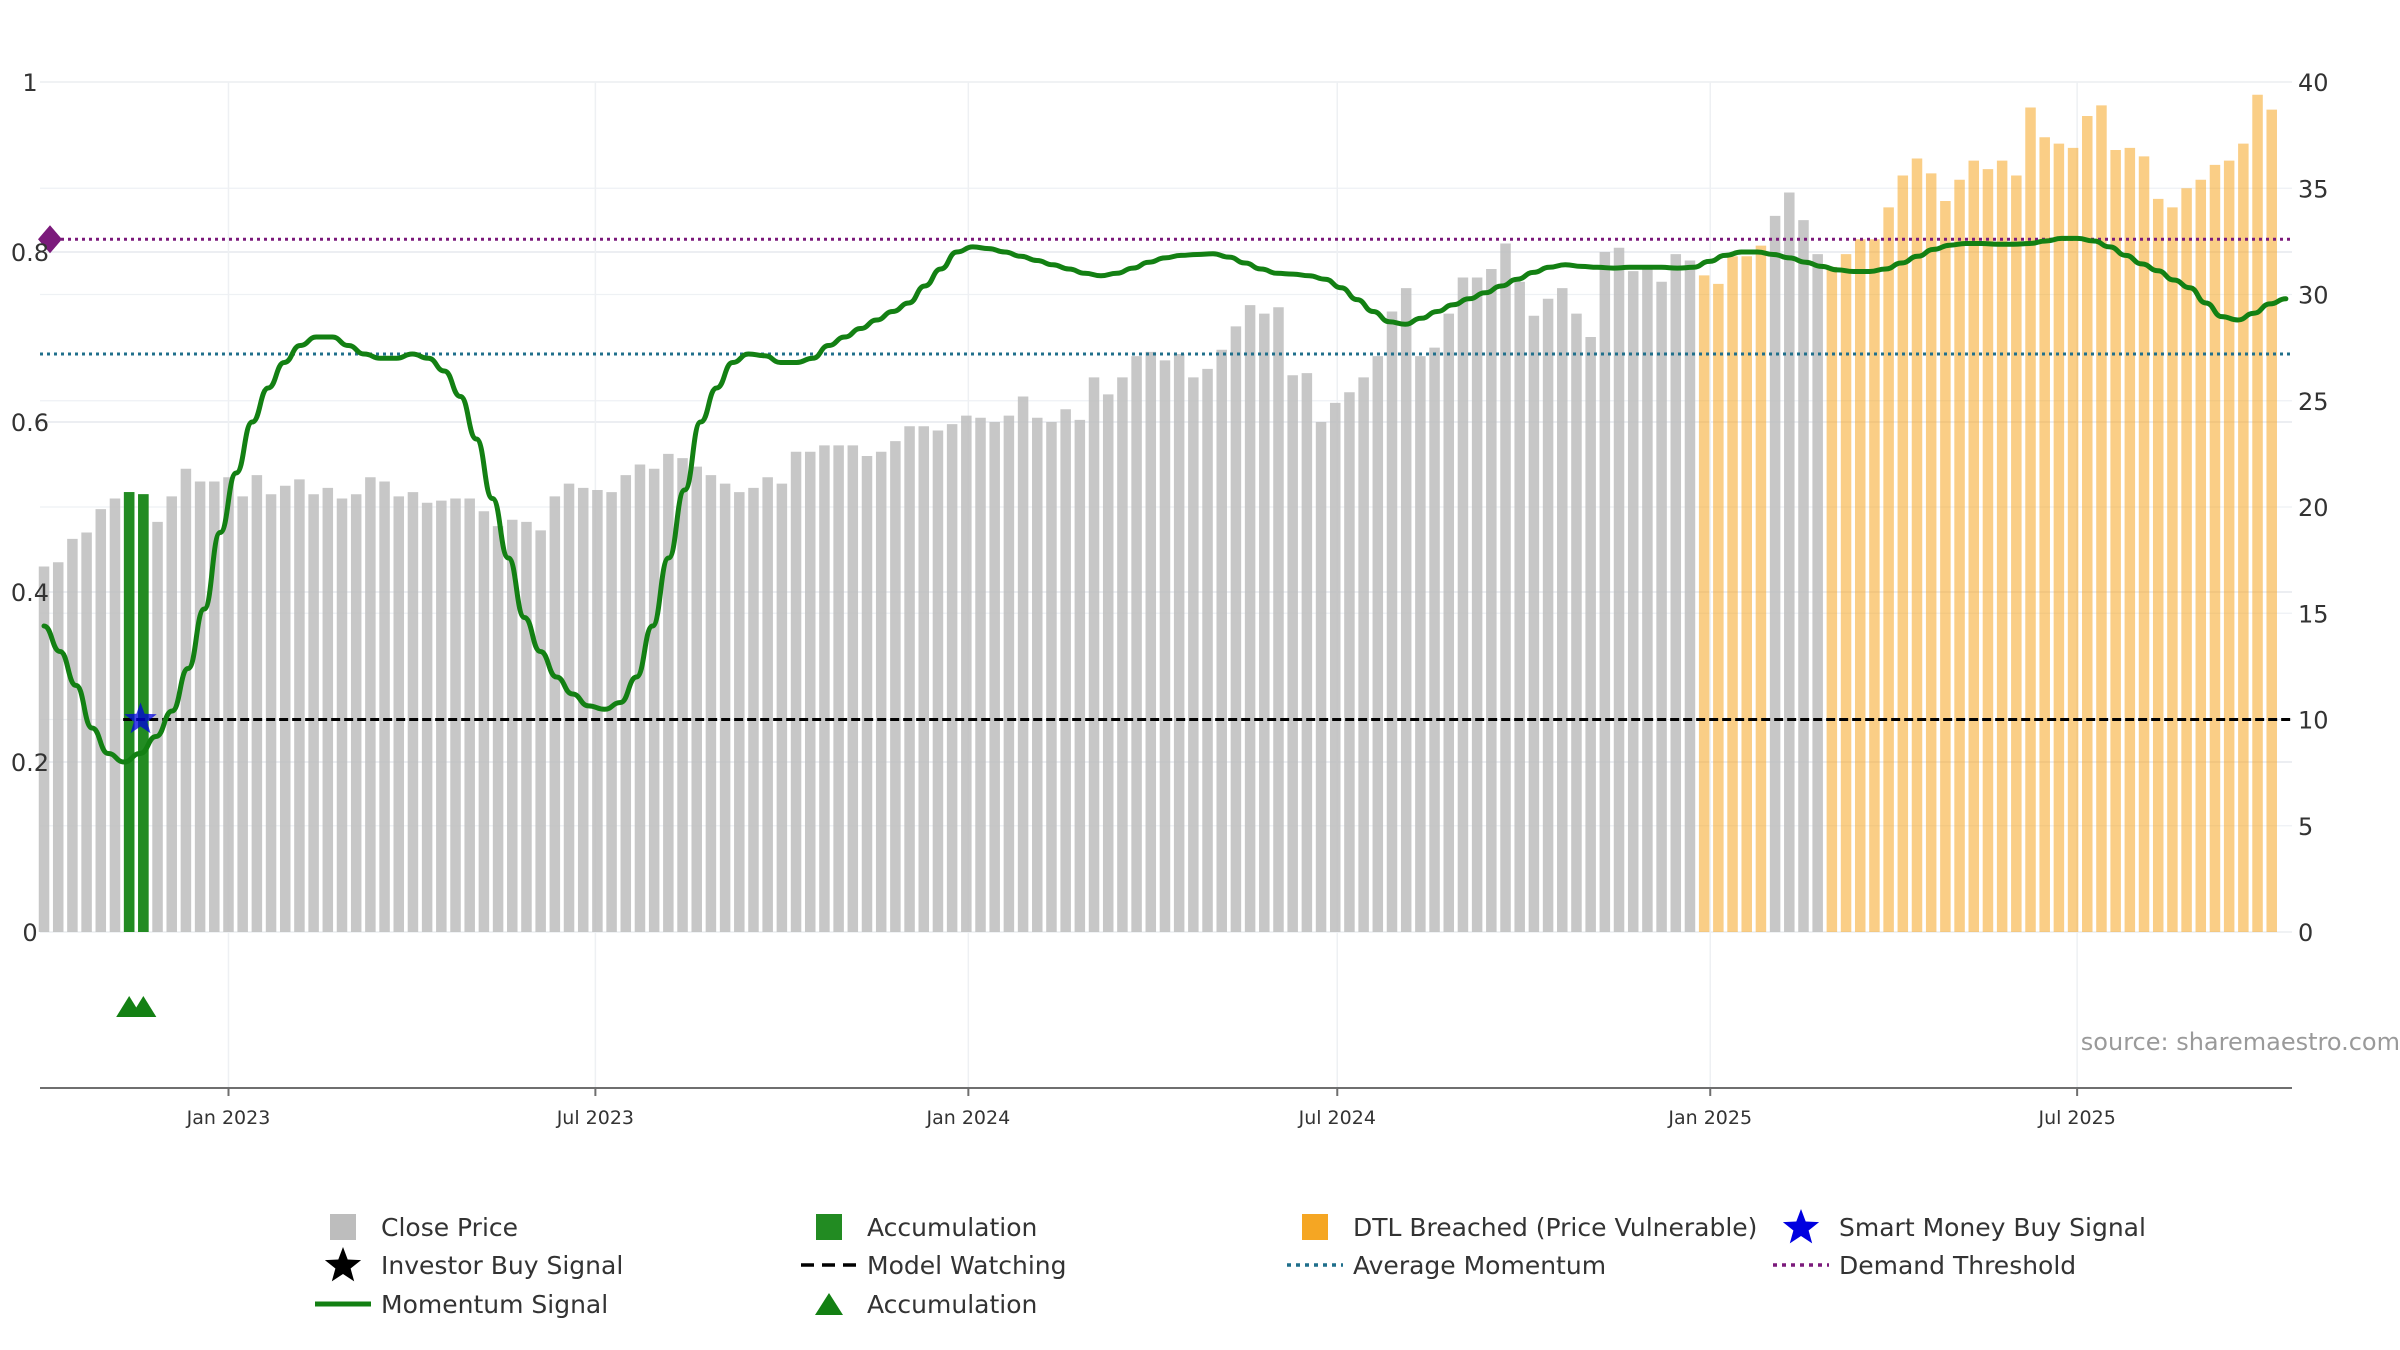  Describe the element at coordinates (1959, 1227) in the screenshot. I see `legend-item-smart: Smart Money Buy Signal` at that location.